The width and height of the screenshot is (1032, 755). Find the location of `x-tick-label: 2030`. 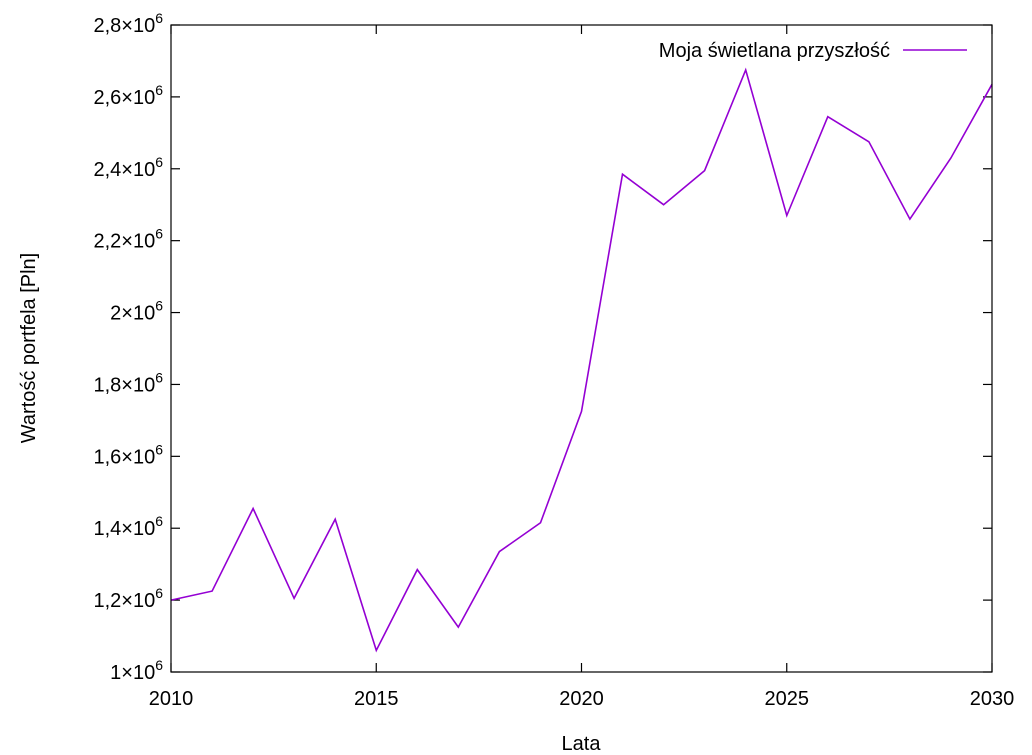

x-tick-label: 2030 is located at coordinates (992, 699).